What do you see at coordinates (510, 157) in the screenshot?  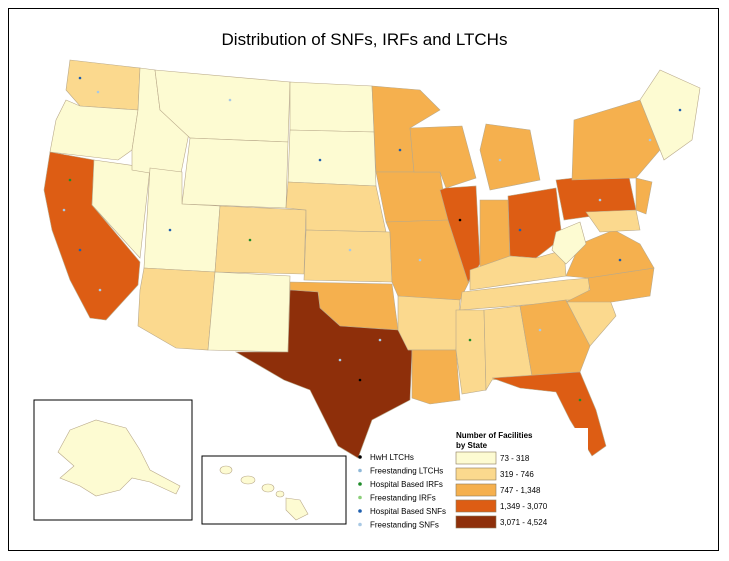 I see `state-michigan` at bounding box center [510, 157].